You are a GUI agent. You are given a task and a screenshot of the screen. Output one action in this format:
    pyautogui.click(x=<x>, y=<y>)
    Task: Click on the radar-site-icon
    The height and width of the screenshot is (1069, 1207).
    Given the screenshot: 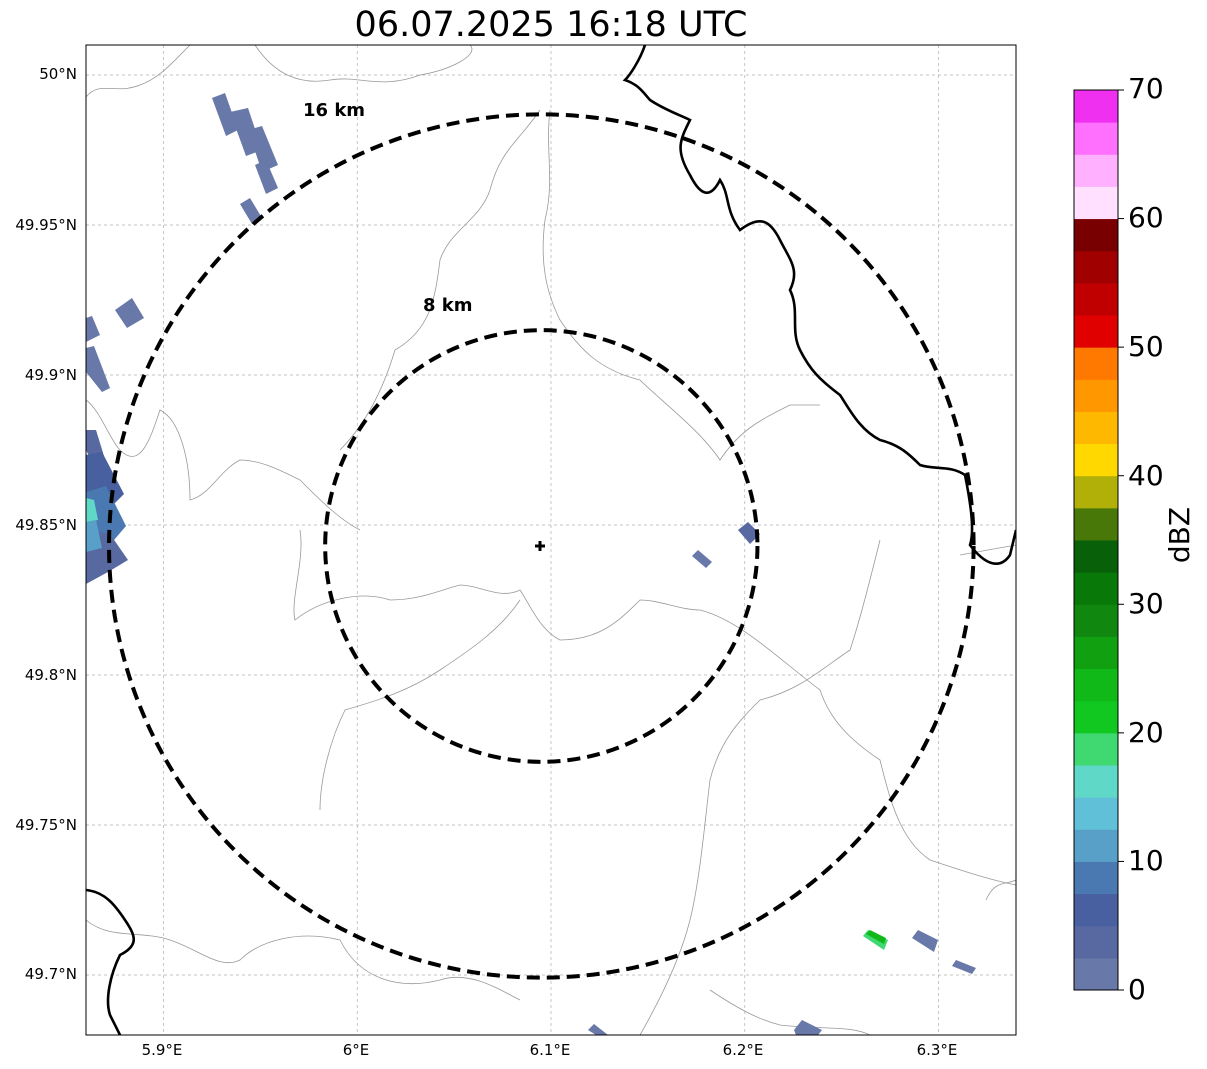 What is the action you would take?
    pyautogui.click(x=540, y=546)
    